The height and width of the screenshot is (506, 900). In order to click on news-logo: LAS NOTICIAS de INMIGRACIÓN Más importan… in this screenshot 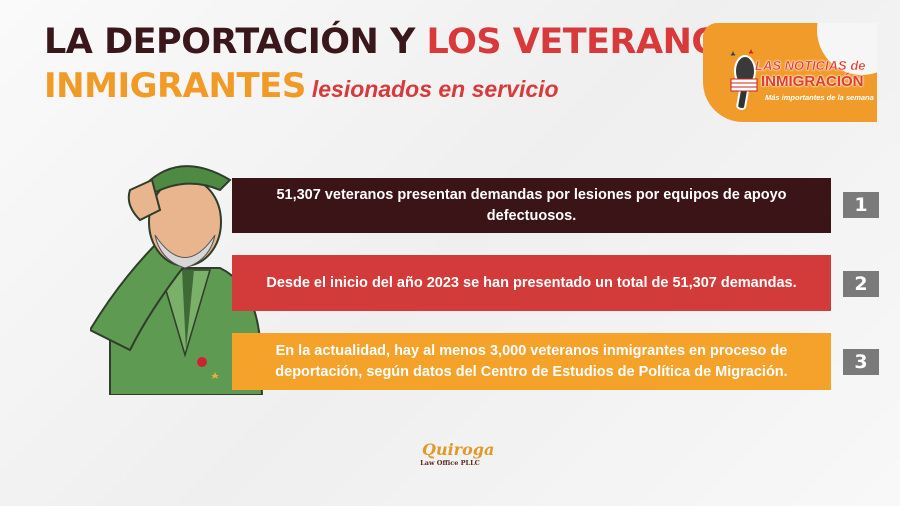, I will do `click(790, 72)`.